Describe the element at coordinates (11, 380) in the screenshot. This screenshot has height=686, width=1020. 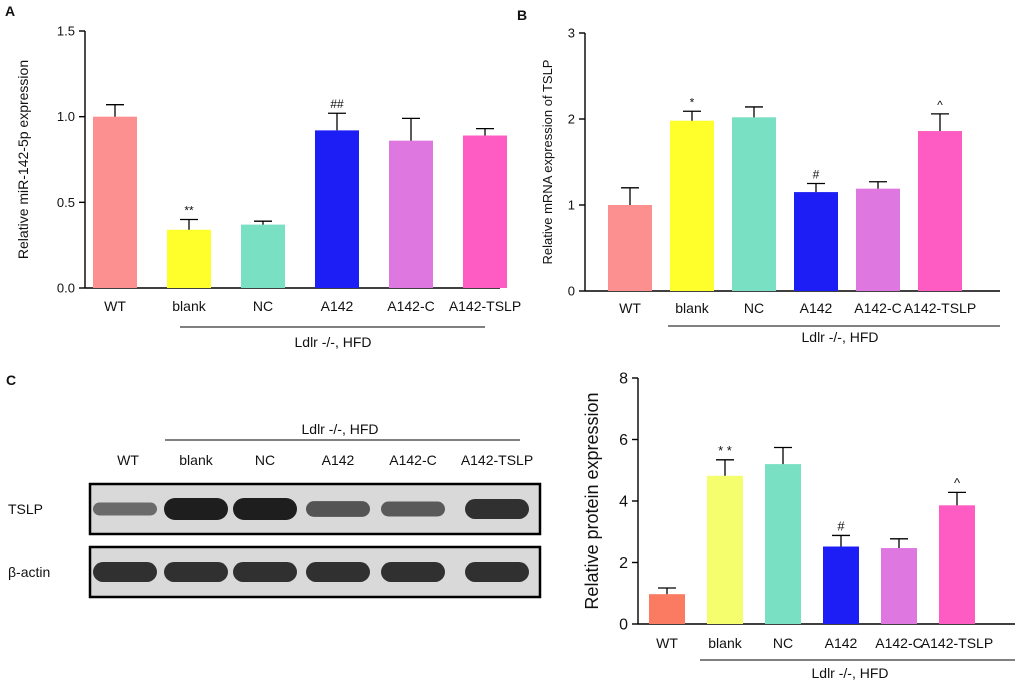
I see `panel-letter-c: C` at that location.